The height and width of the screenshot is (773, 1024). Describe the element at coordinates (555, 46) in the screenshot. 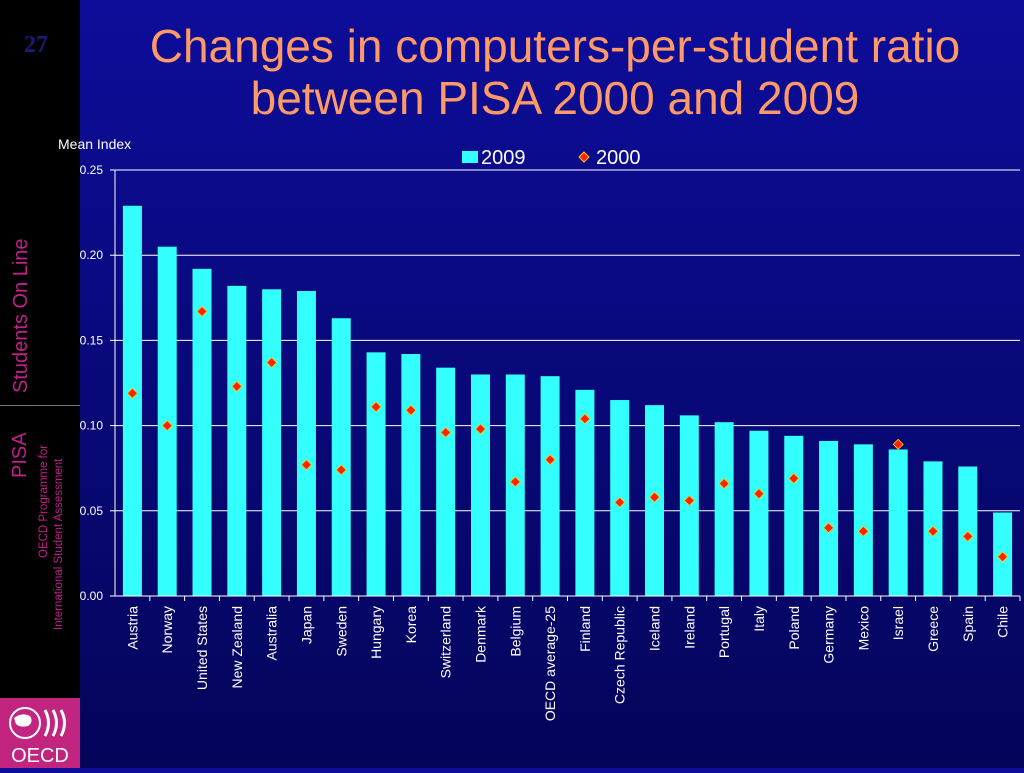

I see `title-line-1: Changes in computers-per-student ratio` at that location.